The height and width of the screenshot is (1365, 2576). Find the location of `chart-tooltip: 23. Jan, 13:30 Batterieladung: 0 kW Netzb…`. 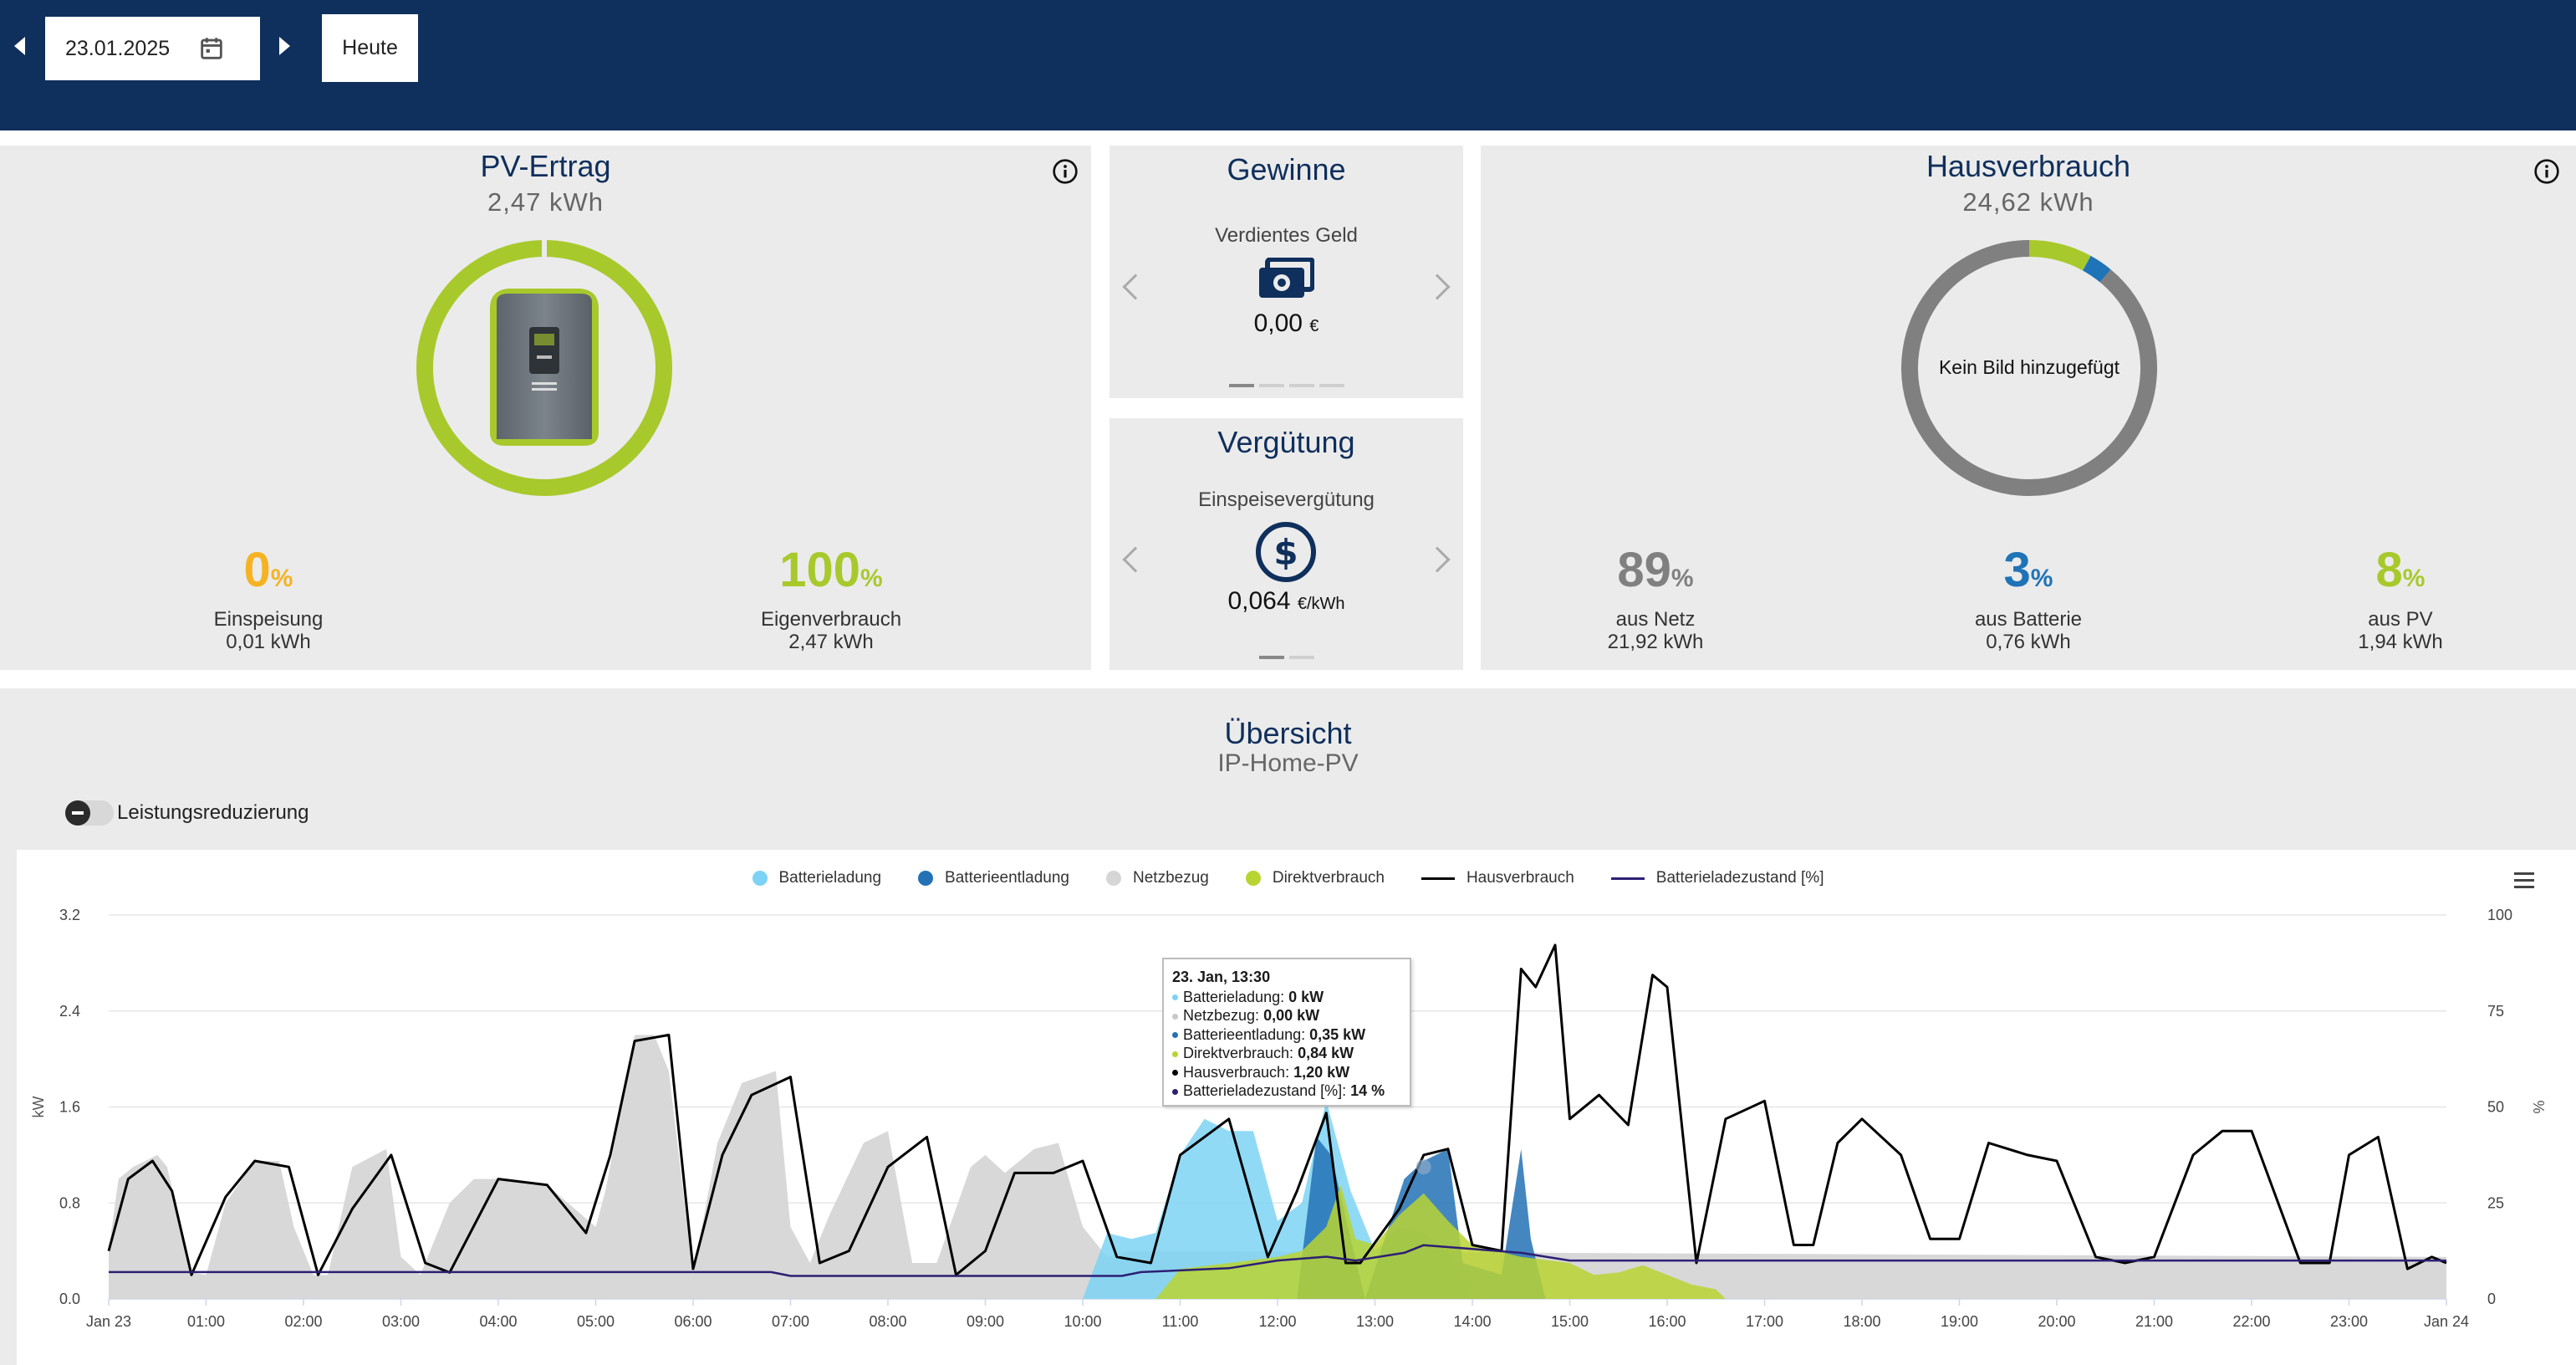

chart-tooltip: 23. Jan, 13:30 Batterieladung: 0 kW Netzb… is located at coordinates (1286, 1032).